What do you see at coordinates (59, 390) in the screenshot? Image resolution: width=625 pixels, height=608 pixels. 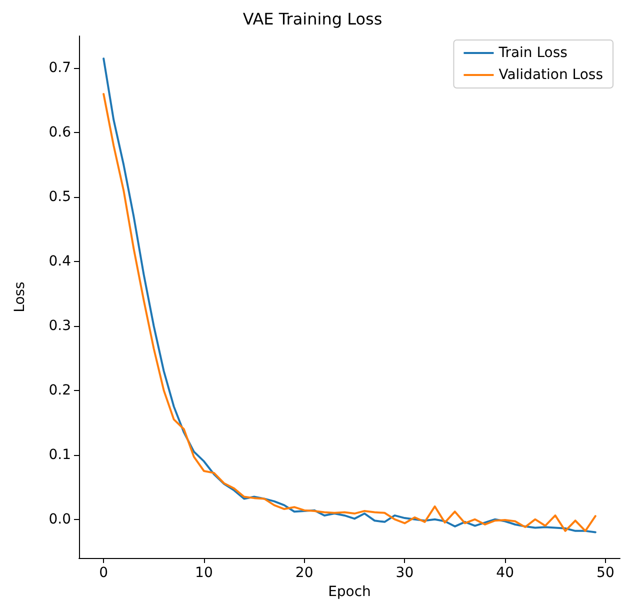 I see `y-tick-label: 0.2` at bounding box center [59, 390].